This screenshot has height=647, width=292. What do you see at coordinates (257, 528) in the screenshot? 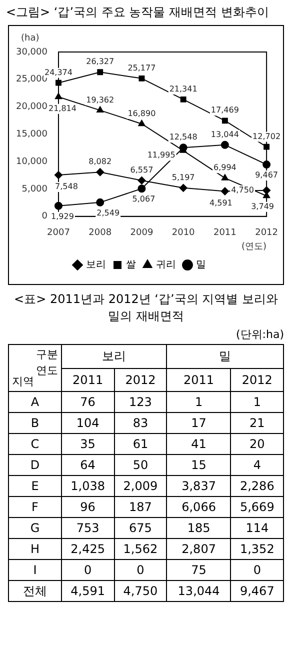
I see `data-label: 114` at bounding box center [257, 528].